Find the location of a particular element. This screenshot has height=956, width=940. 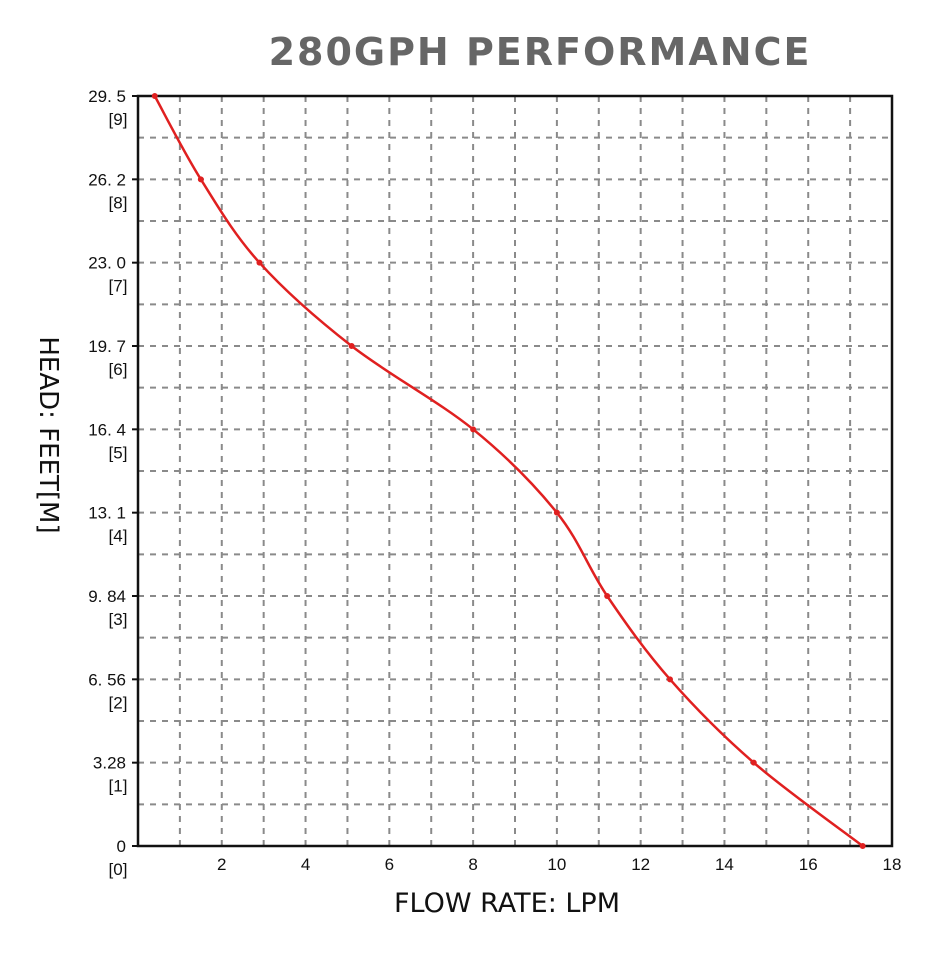

y-tick-label-feet: 29. 5 is located at coordinates (107, 96).